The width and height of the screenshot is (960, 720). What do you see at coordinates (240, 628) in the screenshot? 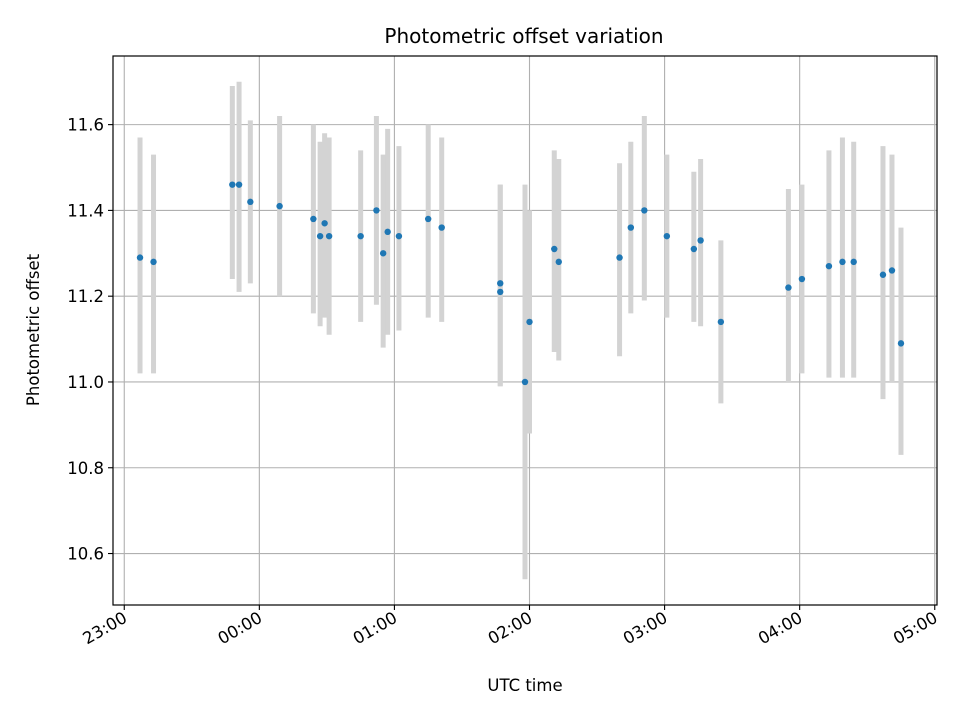
I see `x-tick-label: 00:00` at bounding box center [240, 628].